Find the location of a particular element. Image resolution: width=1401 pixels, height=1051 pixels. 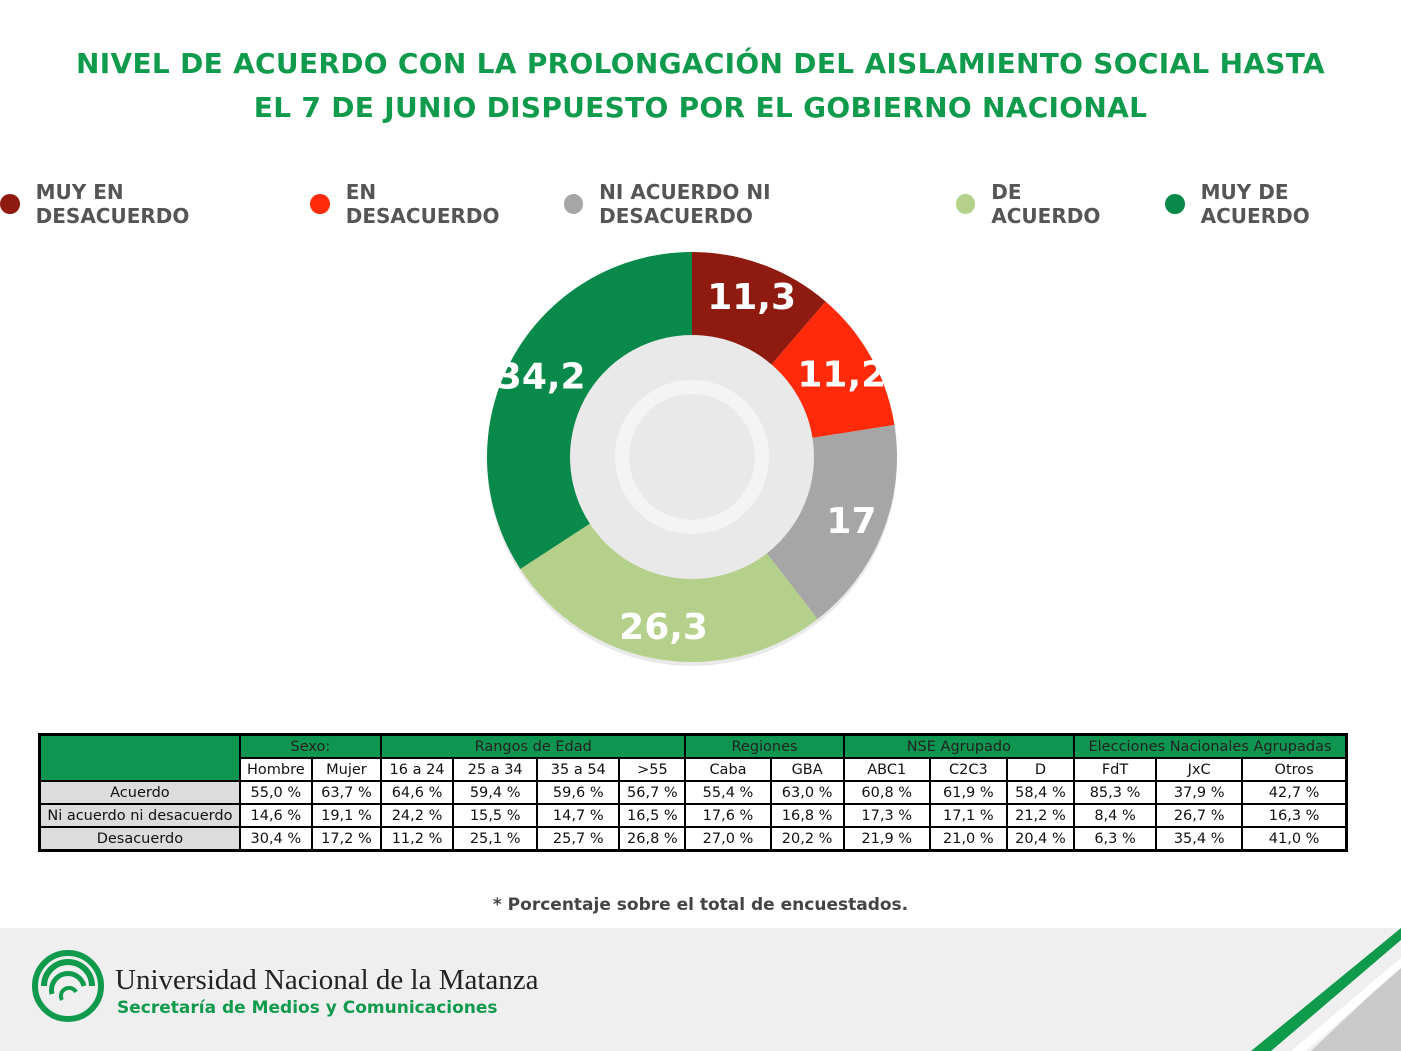

table-cell: 17,3 % is located at coordinates (886, 815).